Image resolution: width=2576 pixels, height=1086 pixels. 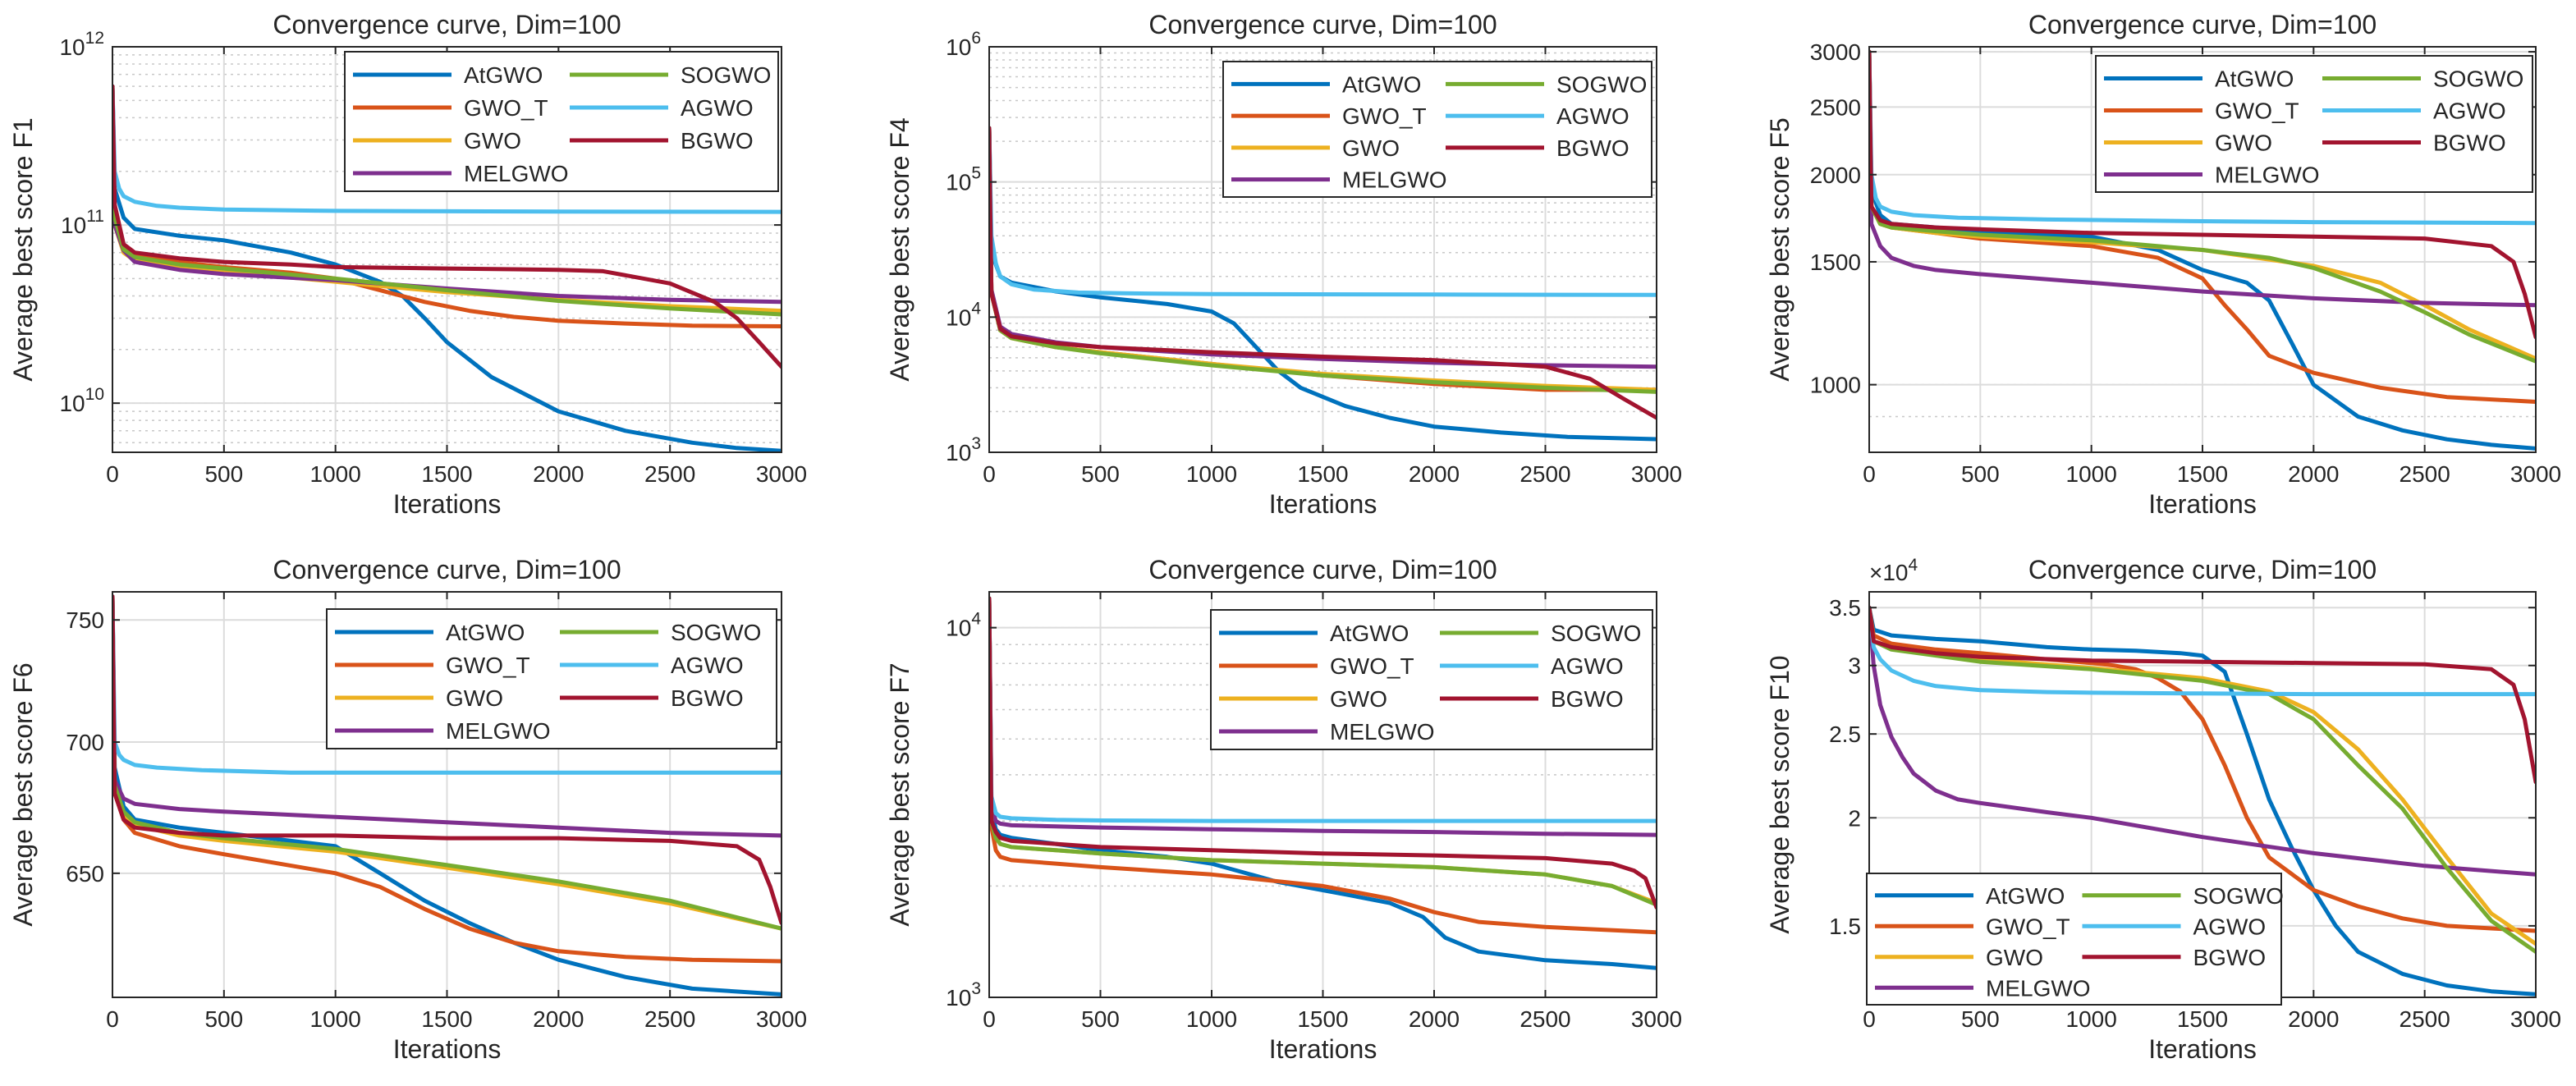 I want to click on legend-label: SOGWO, so click(x=2478, y=79).